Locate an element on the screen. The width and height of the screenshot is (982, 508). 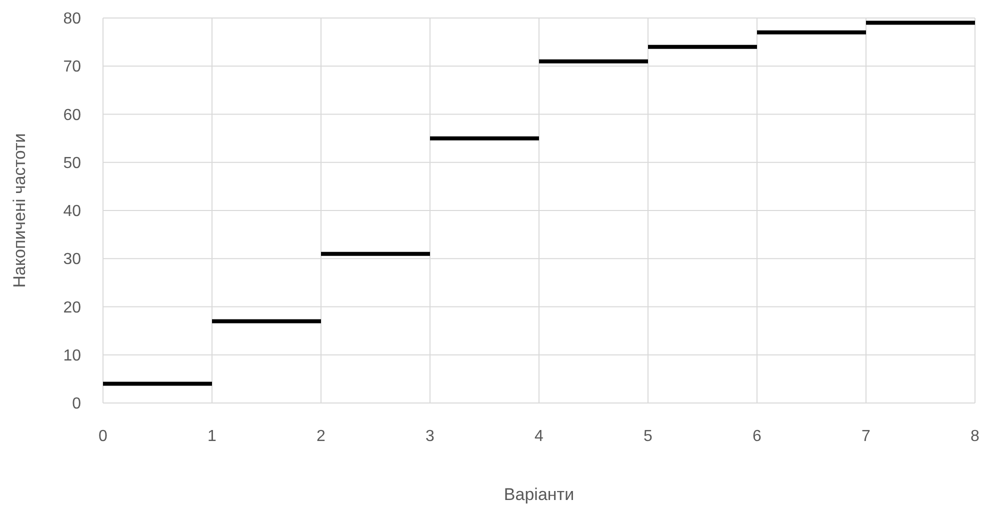
x-tick-label: 2 is located at coordinates (321, 436).